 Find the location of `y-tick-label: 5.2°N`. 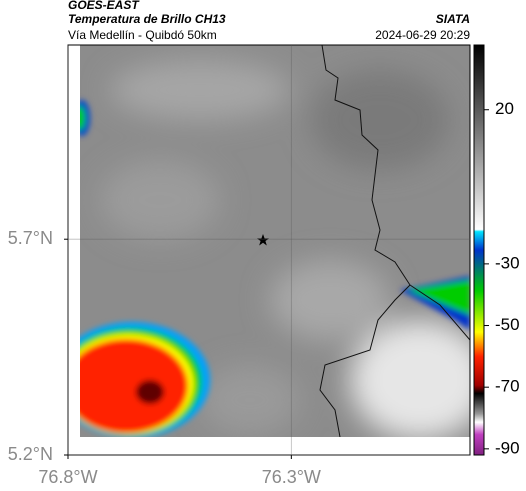

y-tick-label: 5.2°N is located at coordinates (30, 454).